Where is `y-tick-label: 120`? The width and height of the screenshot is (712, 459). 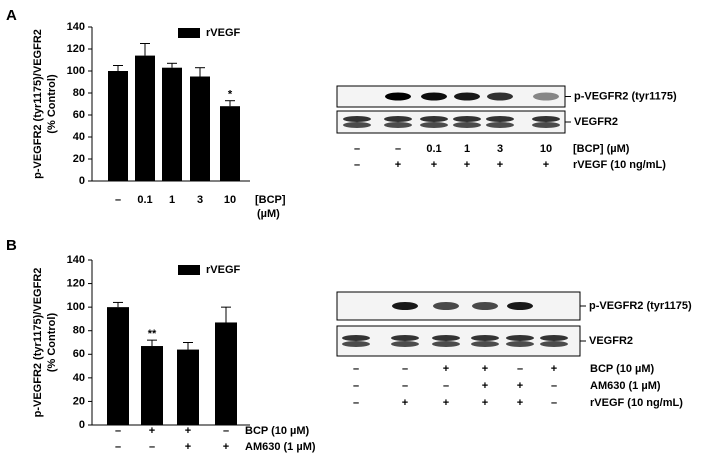 y-tick-label: 120 is located at coordinates (76, 49).